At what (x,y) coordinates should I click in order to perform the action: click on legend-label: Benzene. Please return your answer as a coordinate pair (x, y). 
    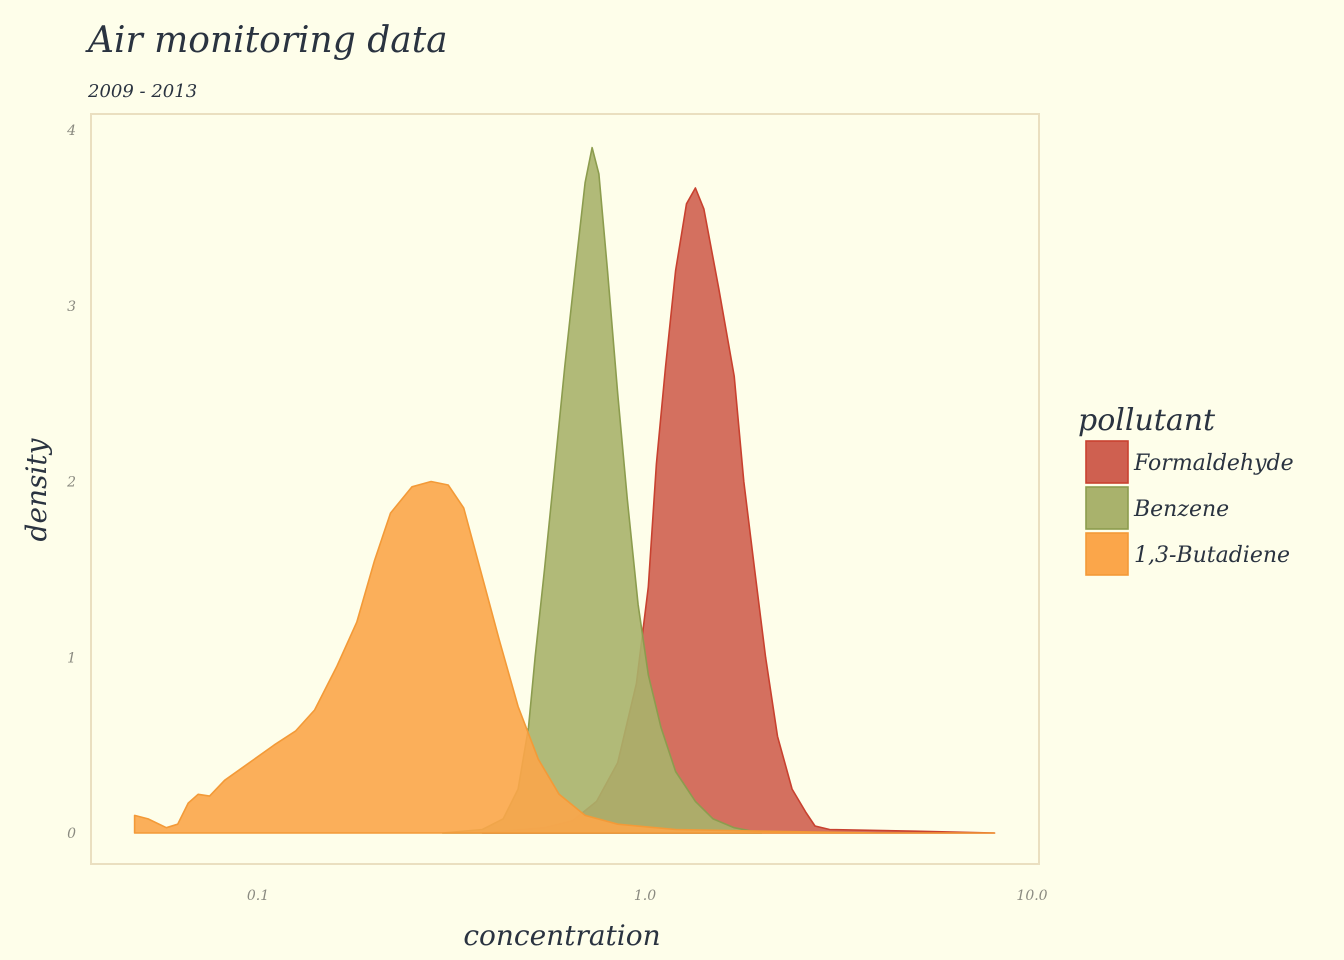
    Looking at the image, I should click on (1181, 509).